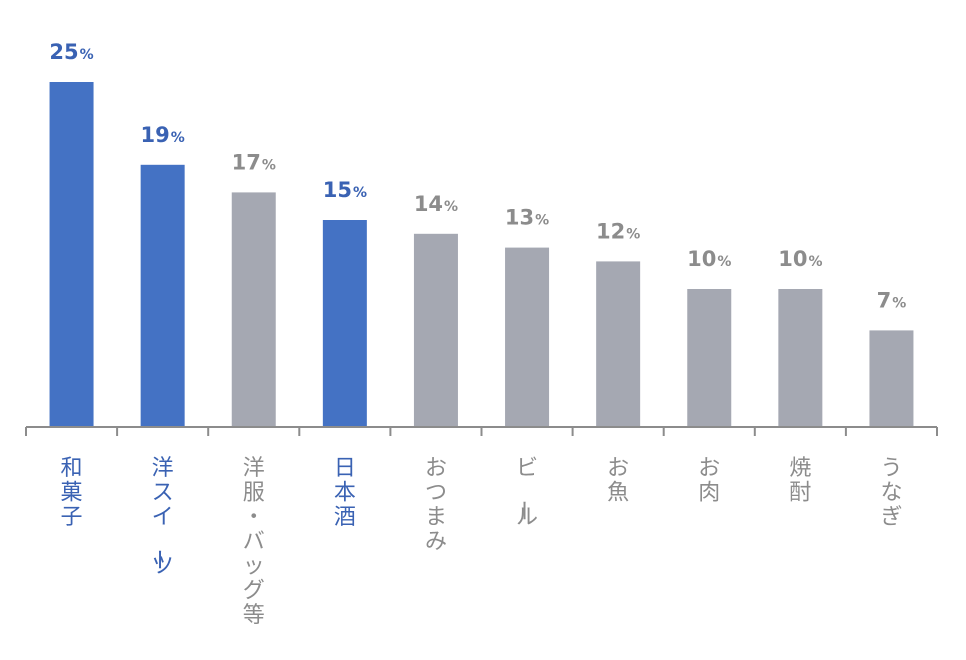  I want to click on category-char: な, so click(891, 493).